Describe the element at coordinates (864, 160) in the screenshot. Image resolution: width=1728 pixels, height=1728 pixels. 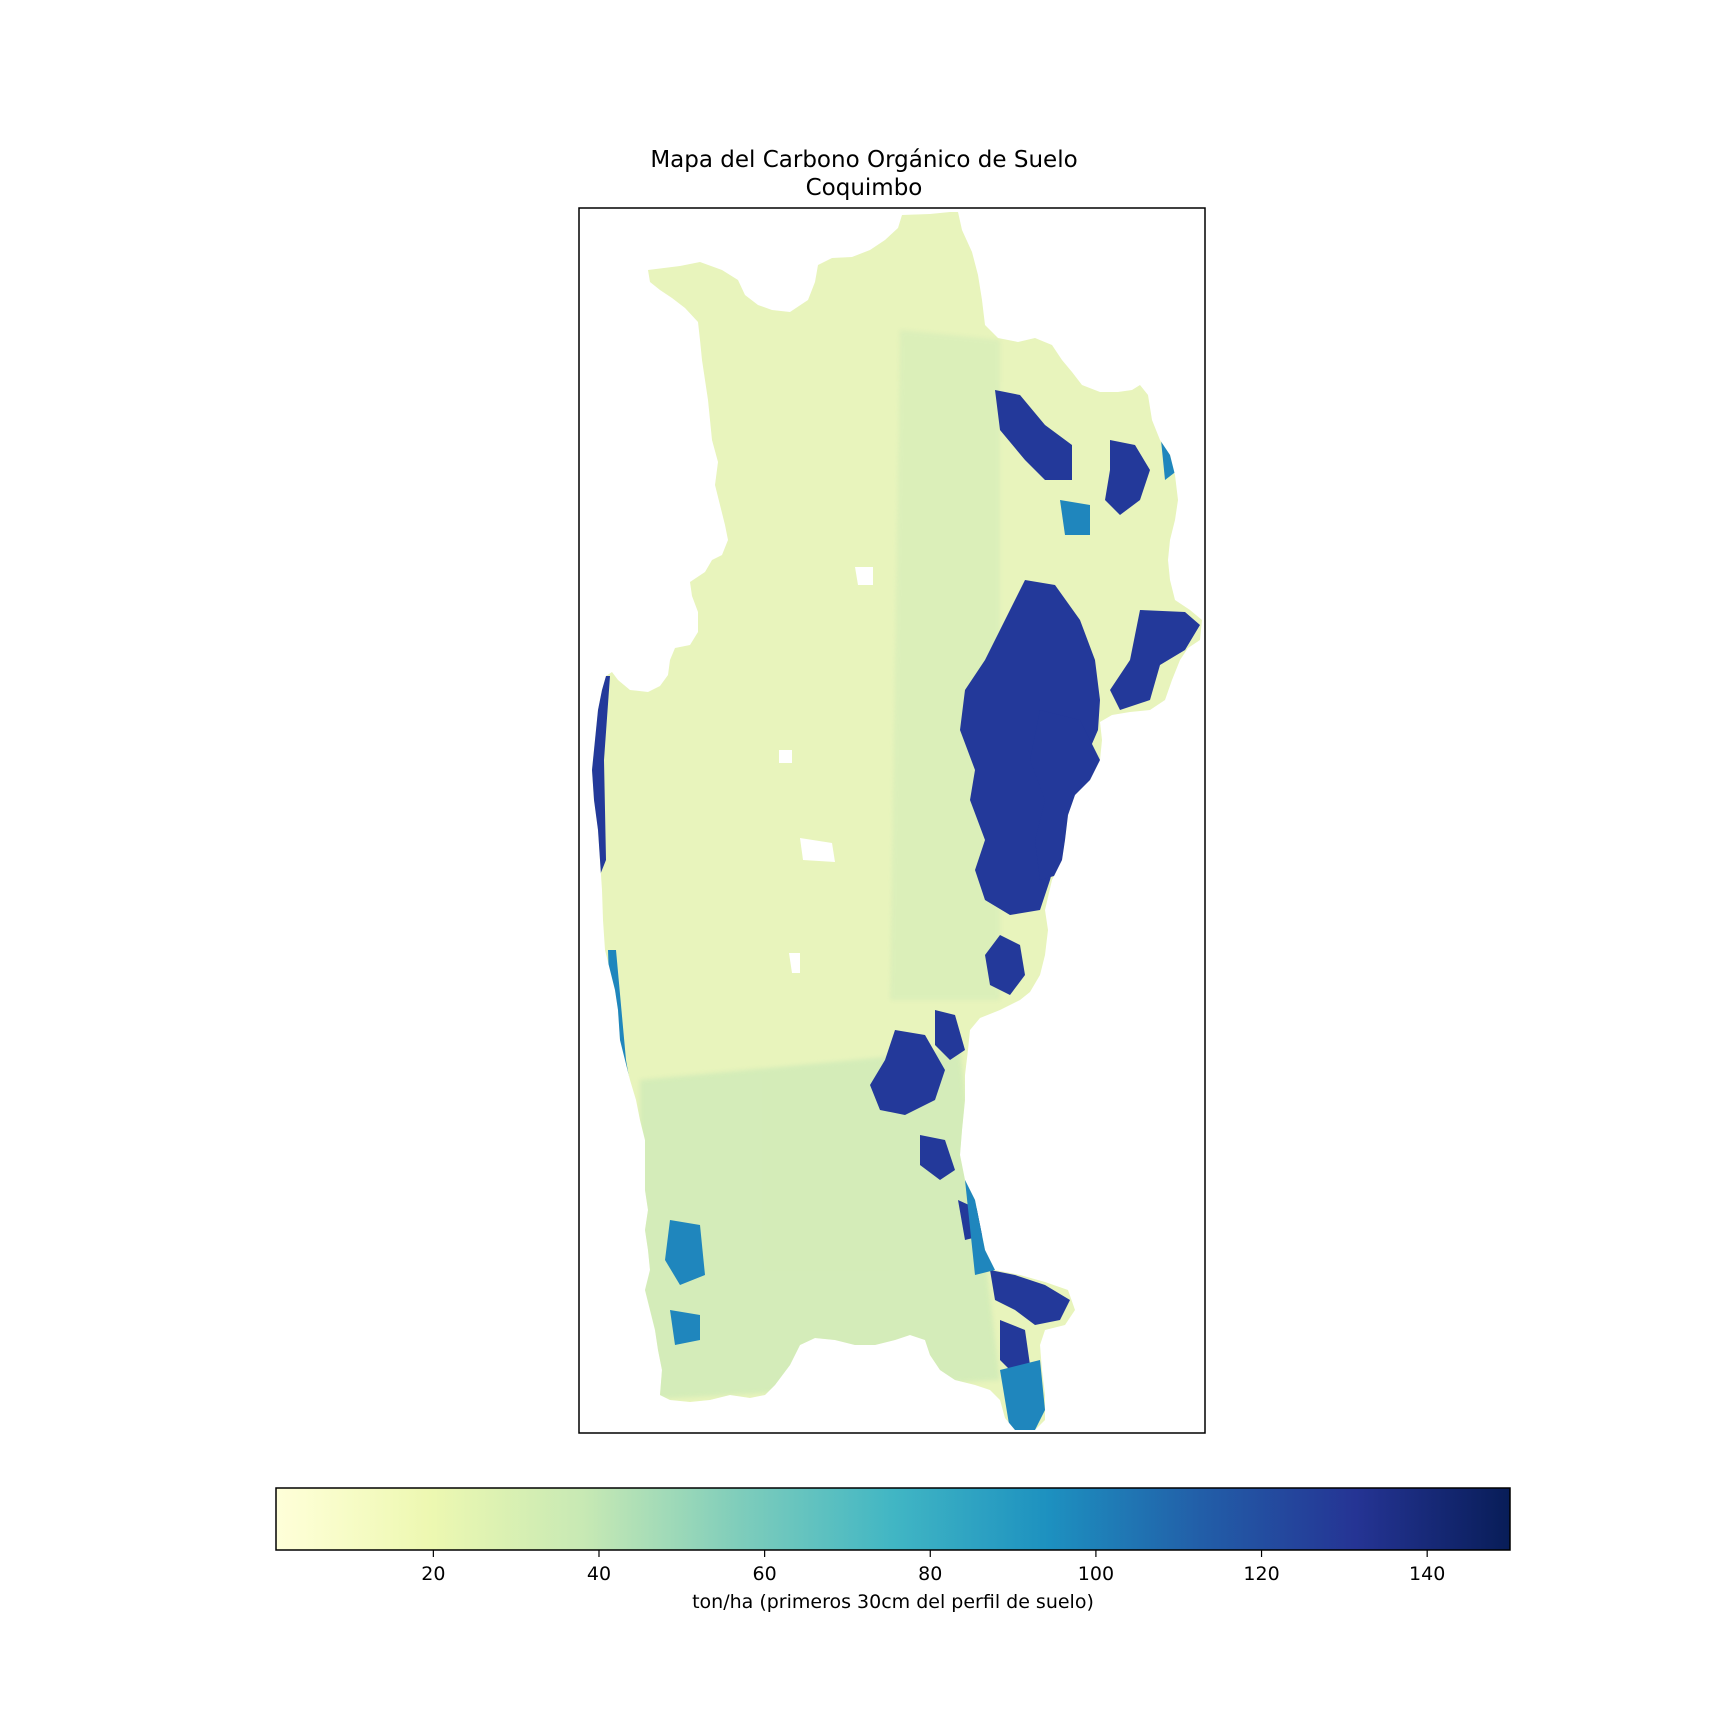
I see `map-title: Mapa del Carbono Orgánico de Suelo` at that location.